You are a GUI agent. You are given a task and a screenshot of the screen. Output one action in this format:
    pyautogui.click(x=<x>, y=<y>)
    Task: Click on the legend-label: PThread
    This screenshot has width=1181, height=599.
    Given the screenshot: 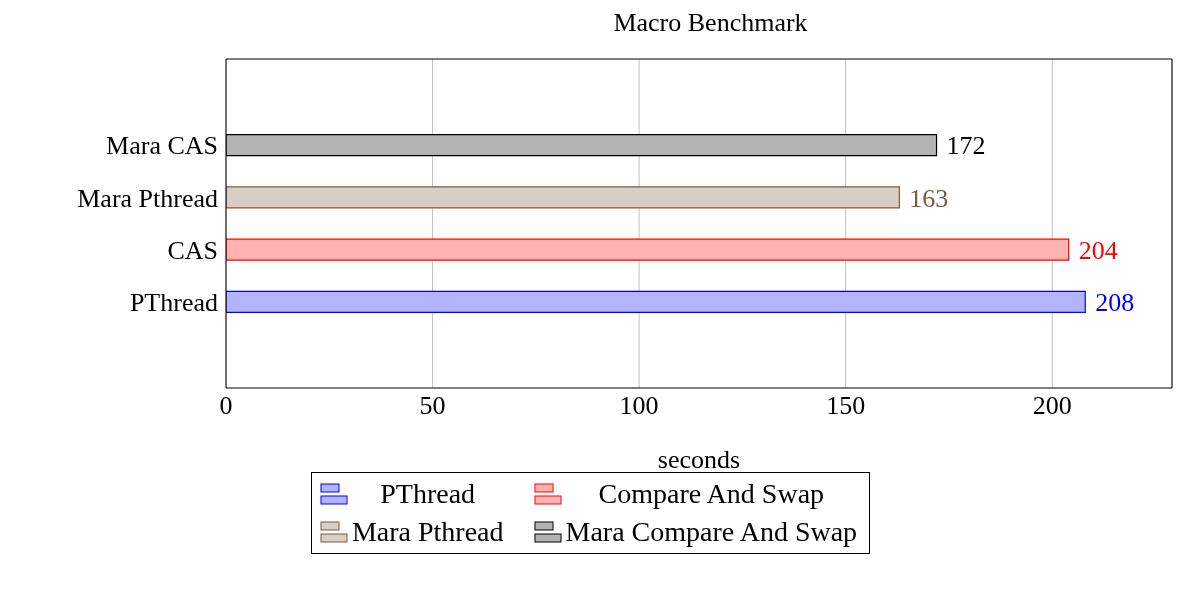 What is the action you would take?
    pyautogui.click(x=428, y=494)
    